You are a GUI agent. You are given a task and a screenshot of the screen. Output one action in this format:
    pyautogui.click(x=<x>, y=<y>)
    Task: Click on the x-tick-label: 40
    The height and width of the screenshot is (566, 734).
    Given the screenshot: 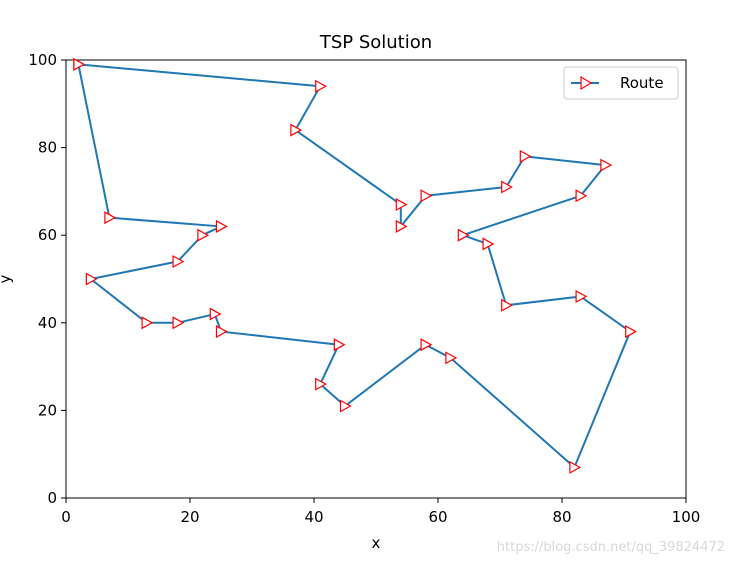 What is the action you would take?
    pyautogui.click(x=313, y=517)
    